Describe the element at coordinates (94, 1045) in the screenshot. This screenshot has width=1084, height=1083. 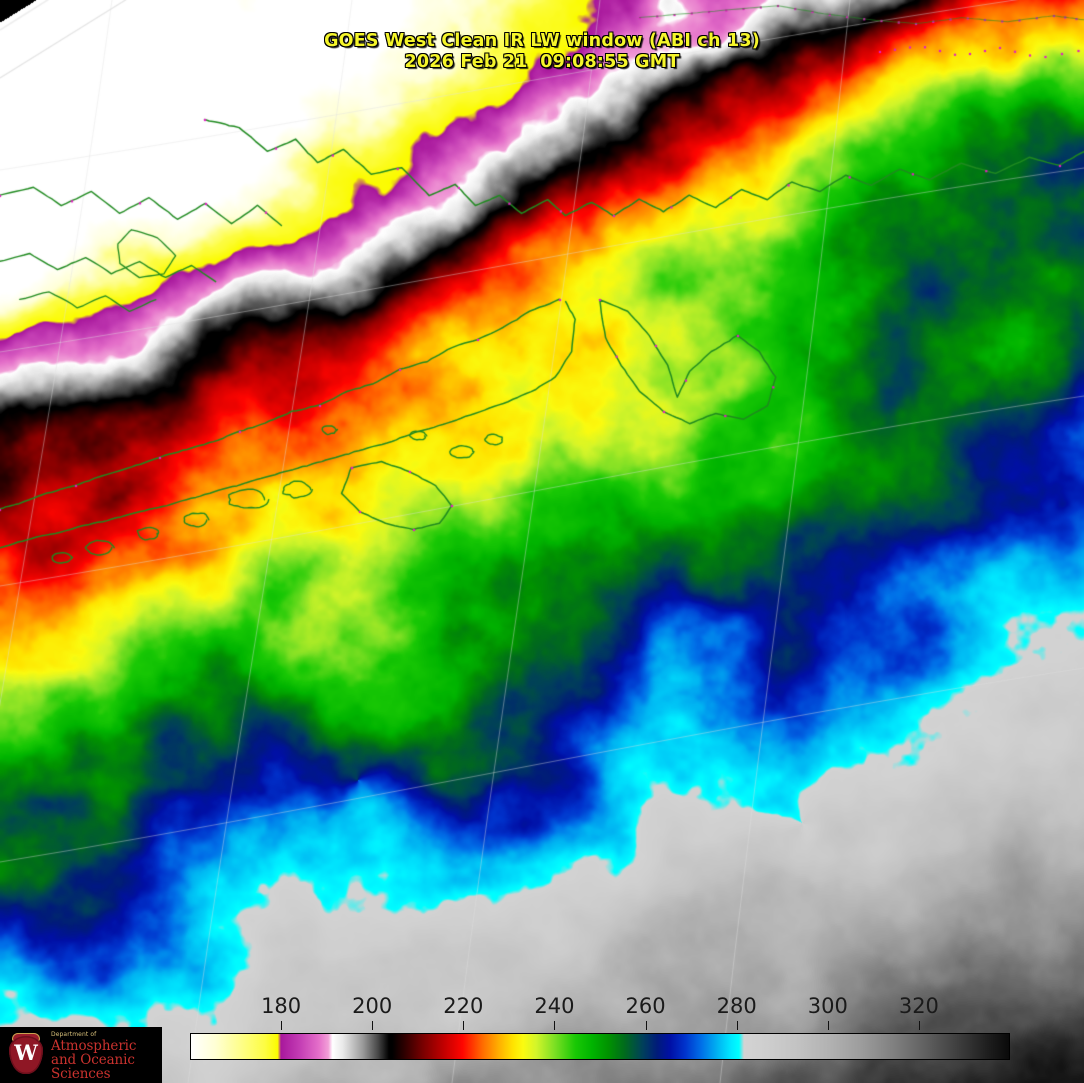
I see `logo-line-1: Atmospheric` at that location.